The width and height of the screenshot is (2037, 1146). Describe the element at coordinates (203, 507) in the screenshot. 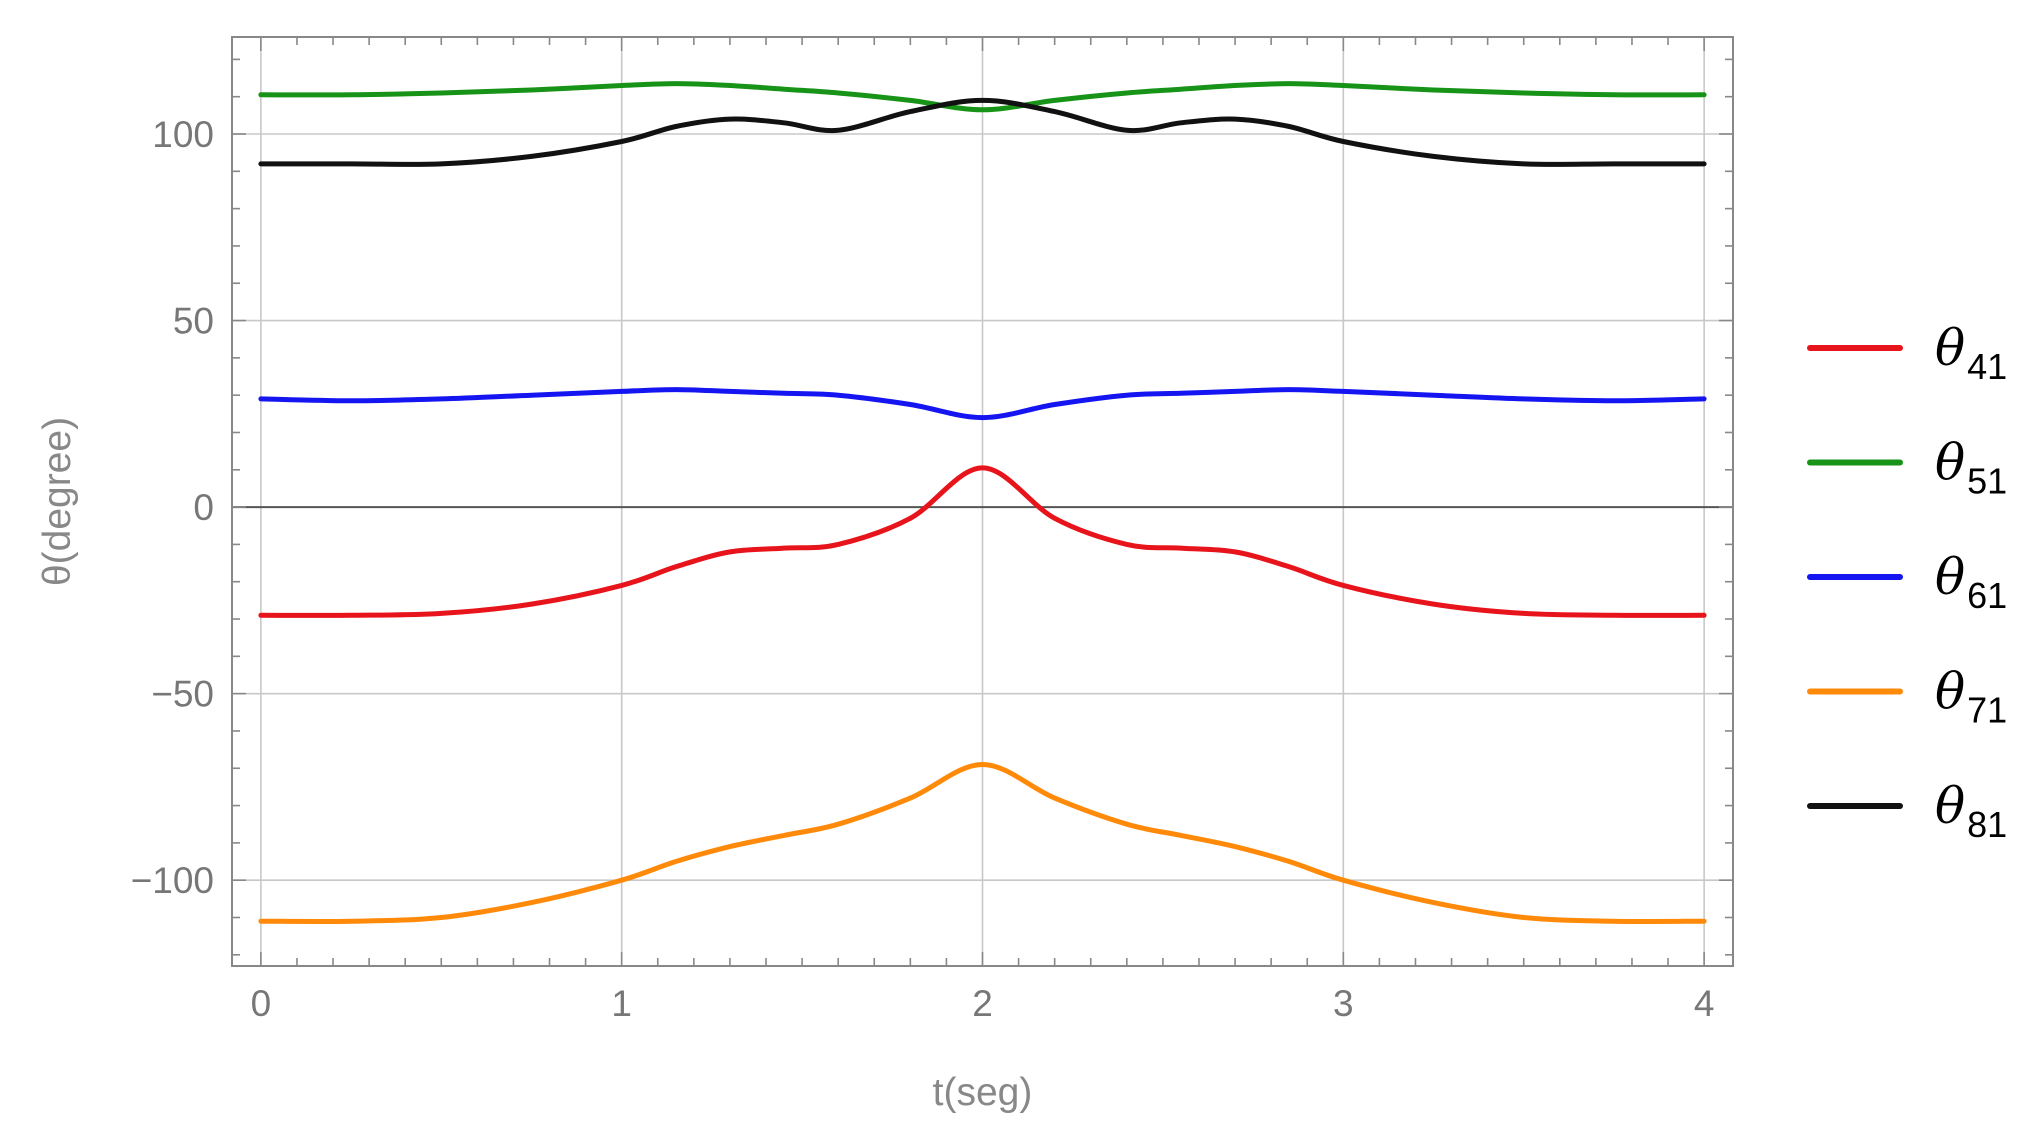

I see `y-tick-label: 0` at that location.